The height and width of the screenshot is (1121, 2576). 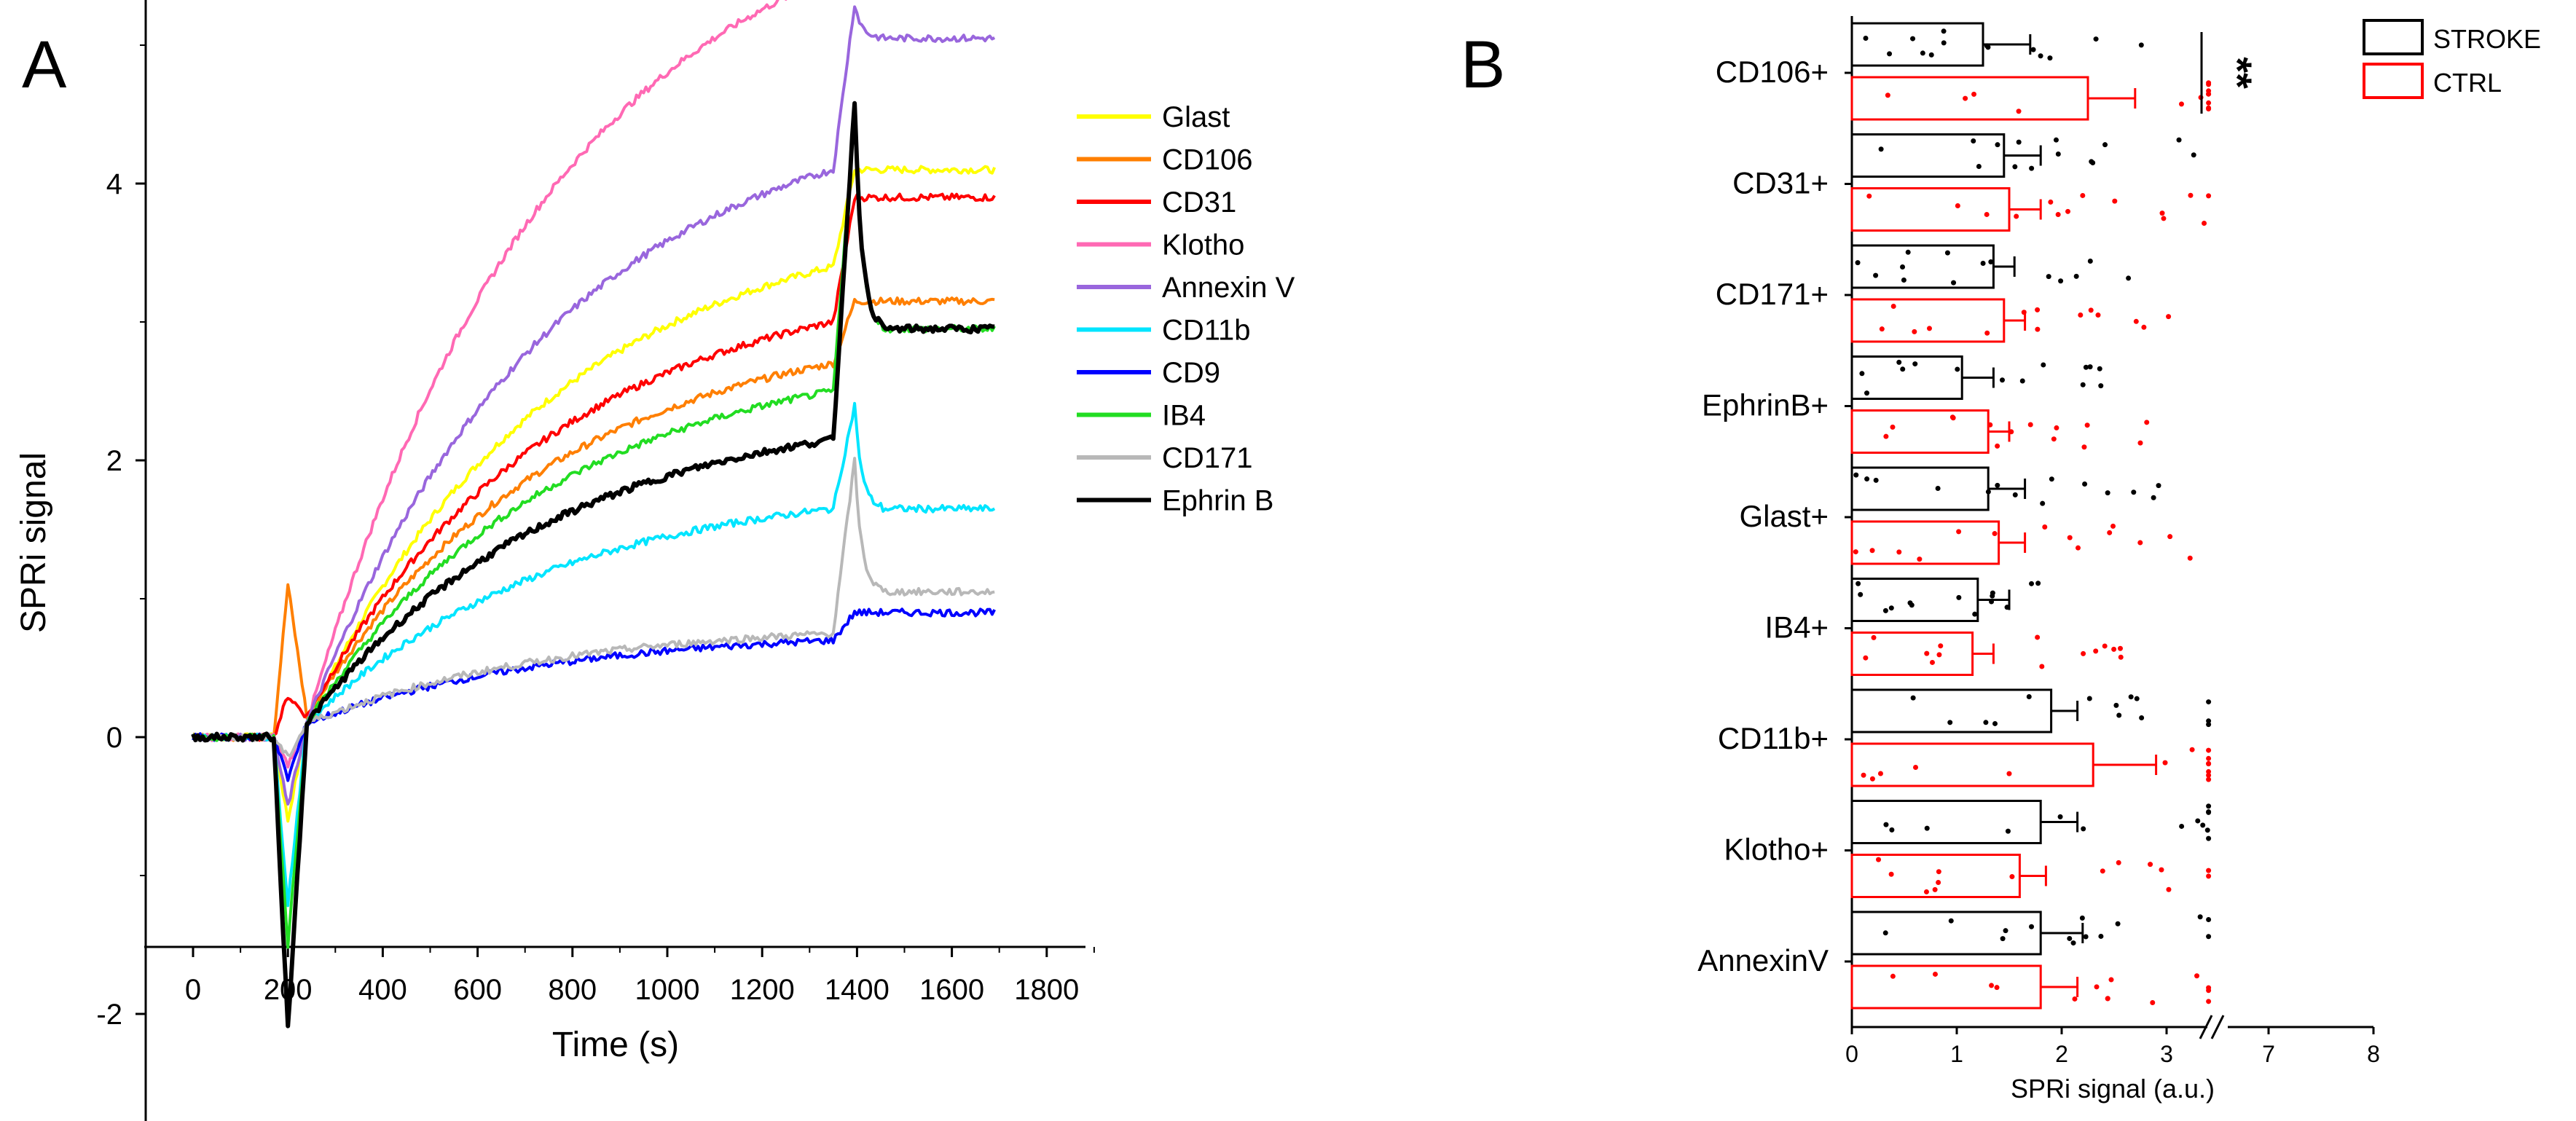 I want to click on legend-label-7: IB4, so click(x=1184, y=416).